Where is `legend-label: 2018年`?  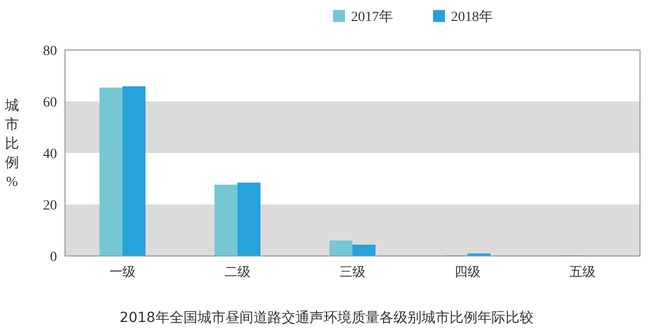 legend-label: 2018年 is located at coordinates (472, 17).